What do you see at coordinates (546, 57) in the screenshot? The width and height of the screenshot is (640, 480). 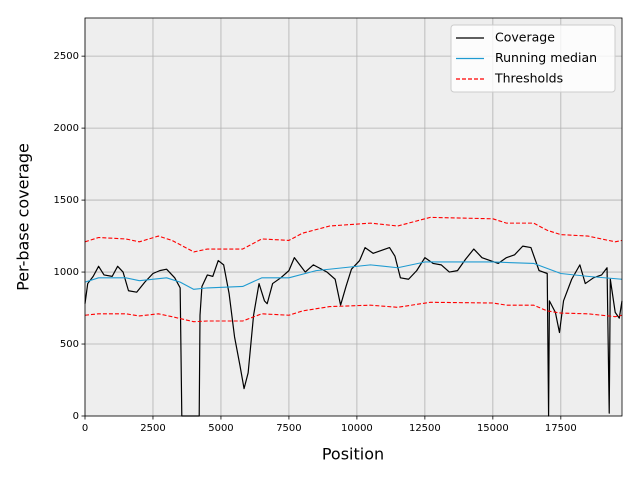 I see `legend-label: Running median` at bounding box center [546, 57].